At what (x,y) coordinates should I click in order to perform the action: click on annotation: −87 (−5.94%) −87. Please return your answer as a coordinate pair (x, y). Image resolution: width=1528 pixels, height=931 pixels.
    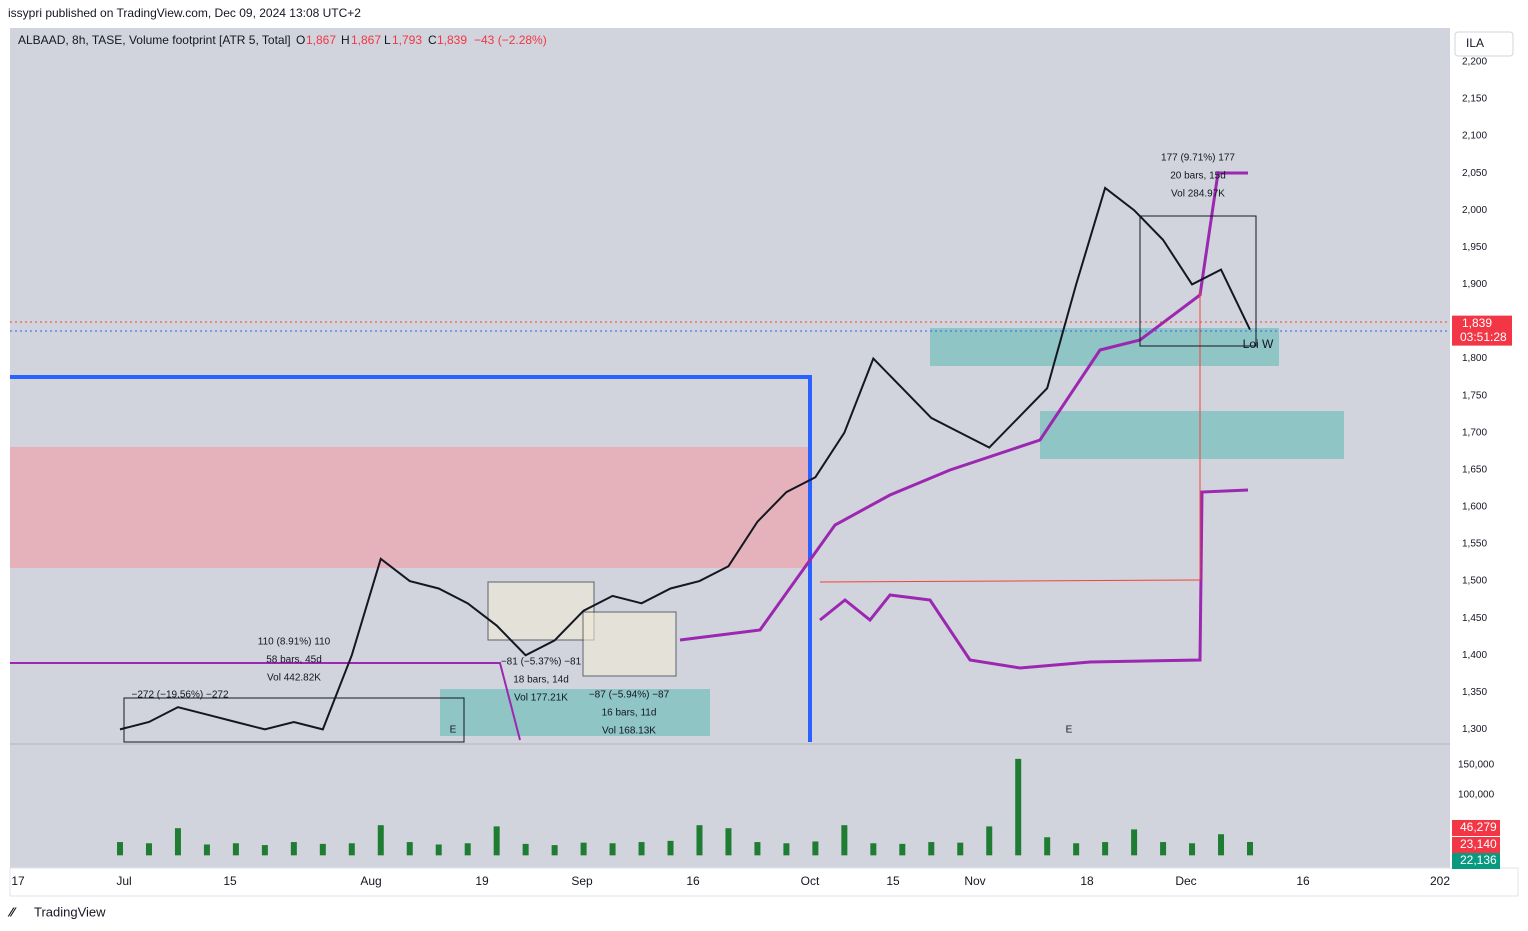
    Looking at the image, I should click on (629, 695).